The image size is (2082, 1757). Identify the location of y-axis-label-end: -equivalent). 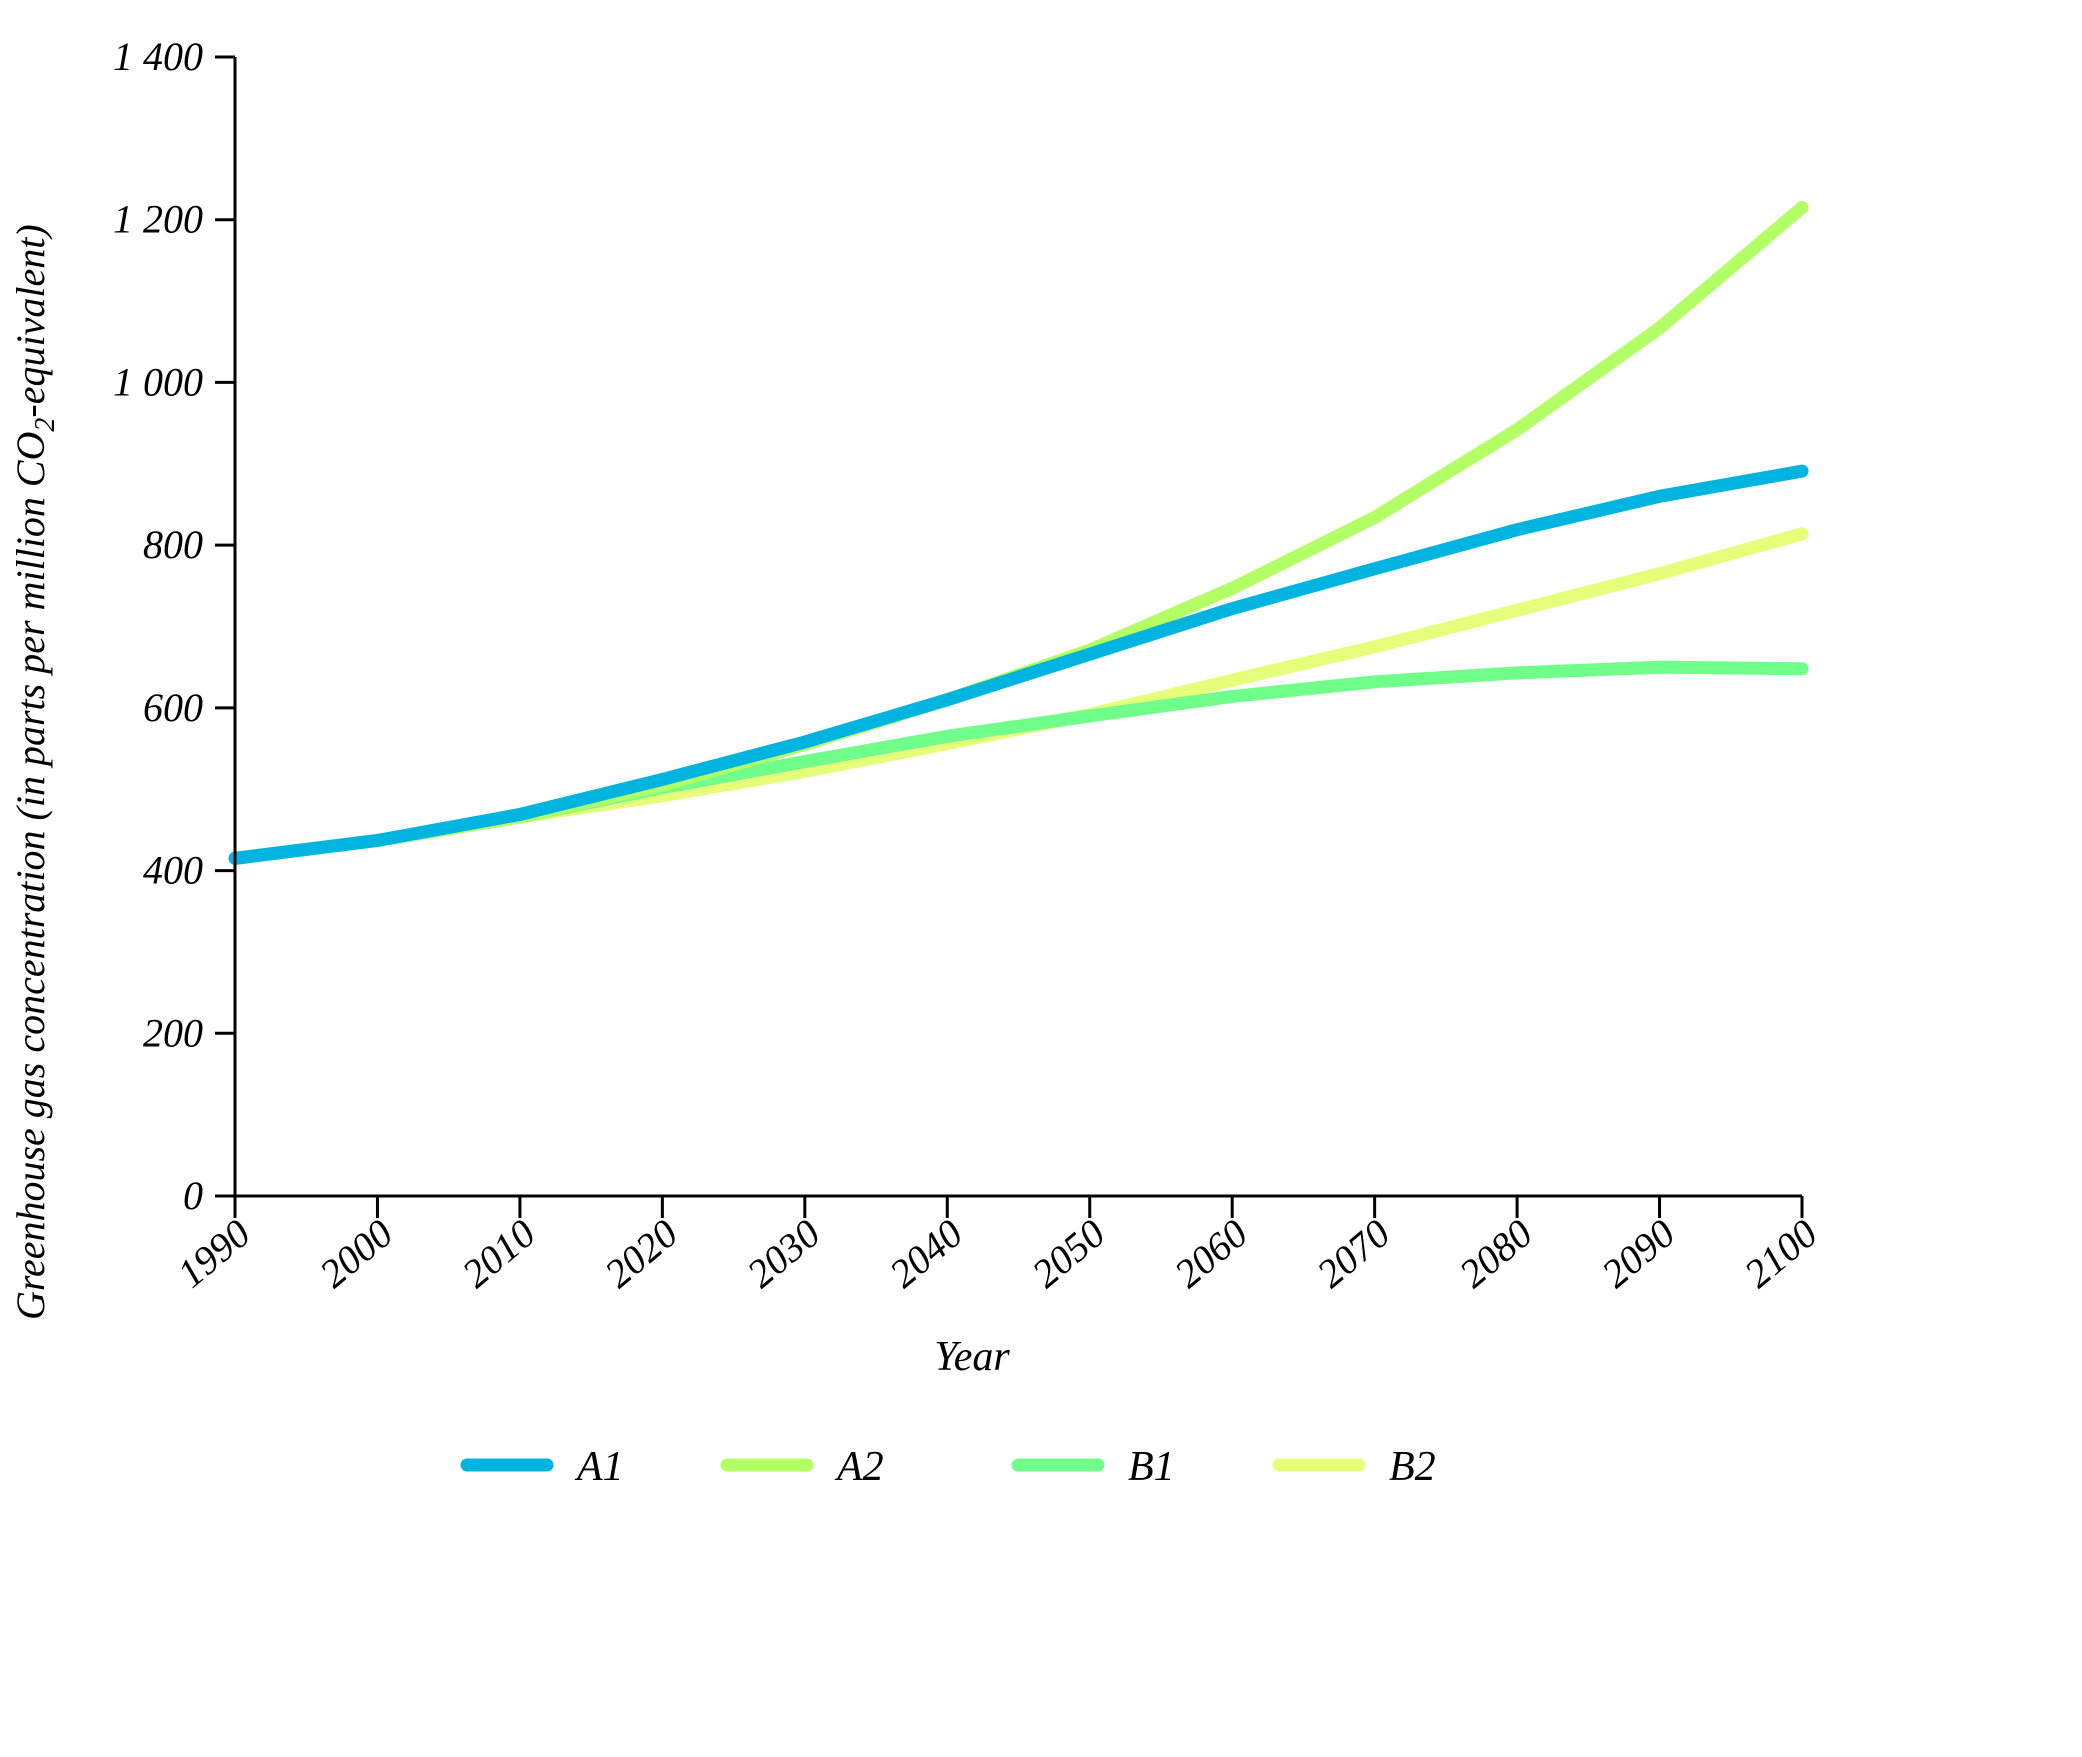
(30, 320).